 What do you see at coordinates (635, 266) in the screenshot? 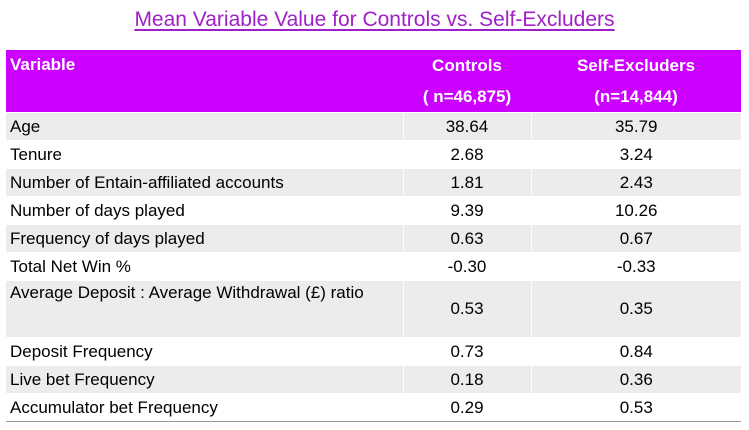
I see `cell-self-excluders: -0.33` at bounding box center [635, 266].